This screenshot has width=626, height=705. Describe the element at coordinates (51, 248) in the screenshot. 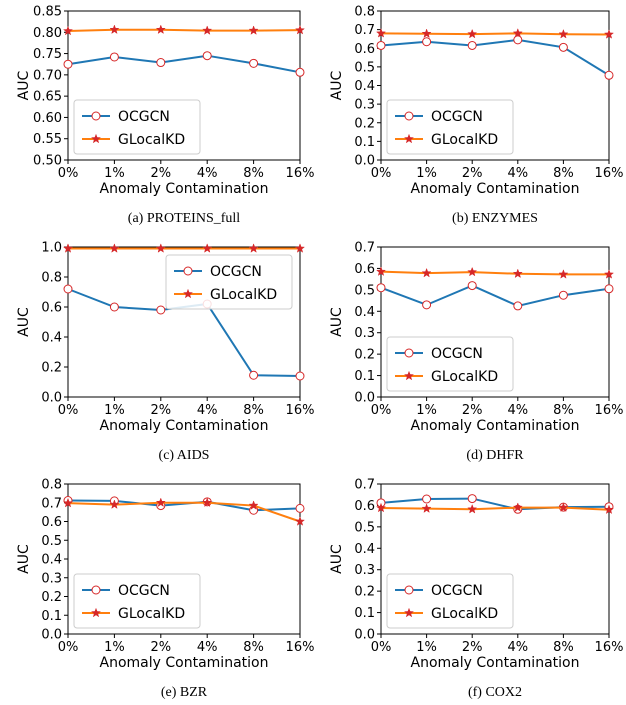

I see `y-tick-label: 1.0` at that location.